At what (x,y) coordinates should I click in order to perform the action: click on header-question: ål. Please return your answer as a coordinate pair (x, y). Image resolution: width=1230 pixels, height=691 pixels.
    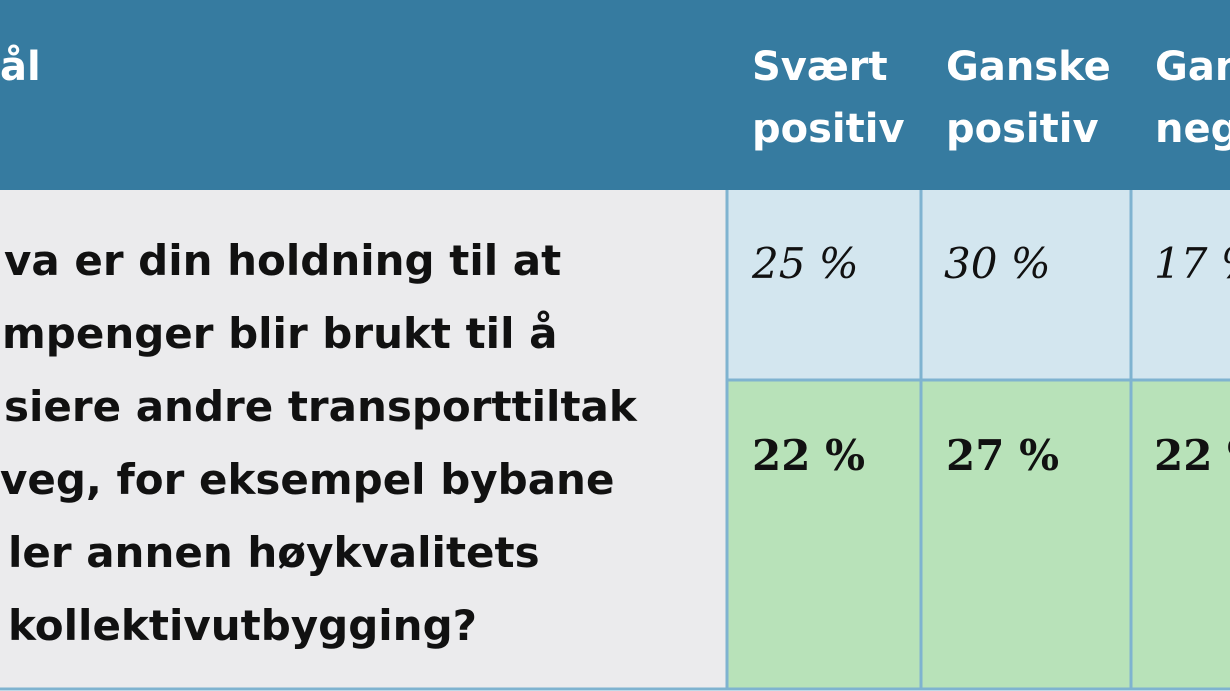
    Looking at the image, I should click on (20, 66).